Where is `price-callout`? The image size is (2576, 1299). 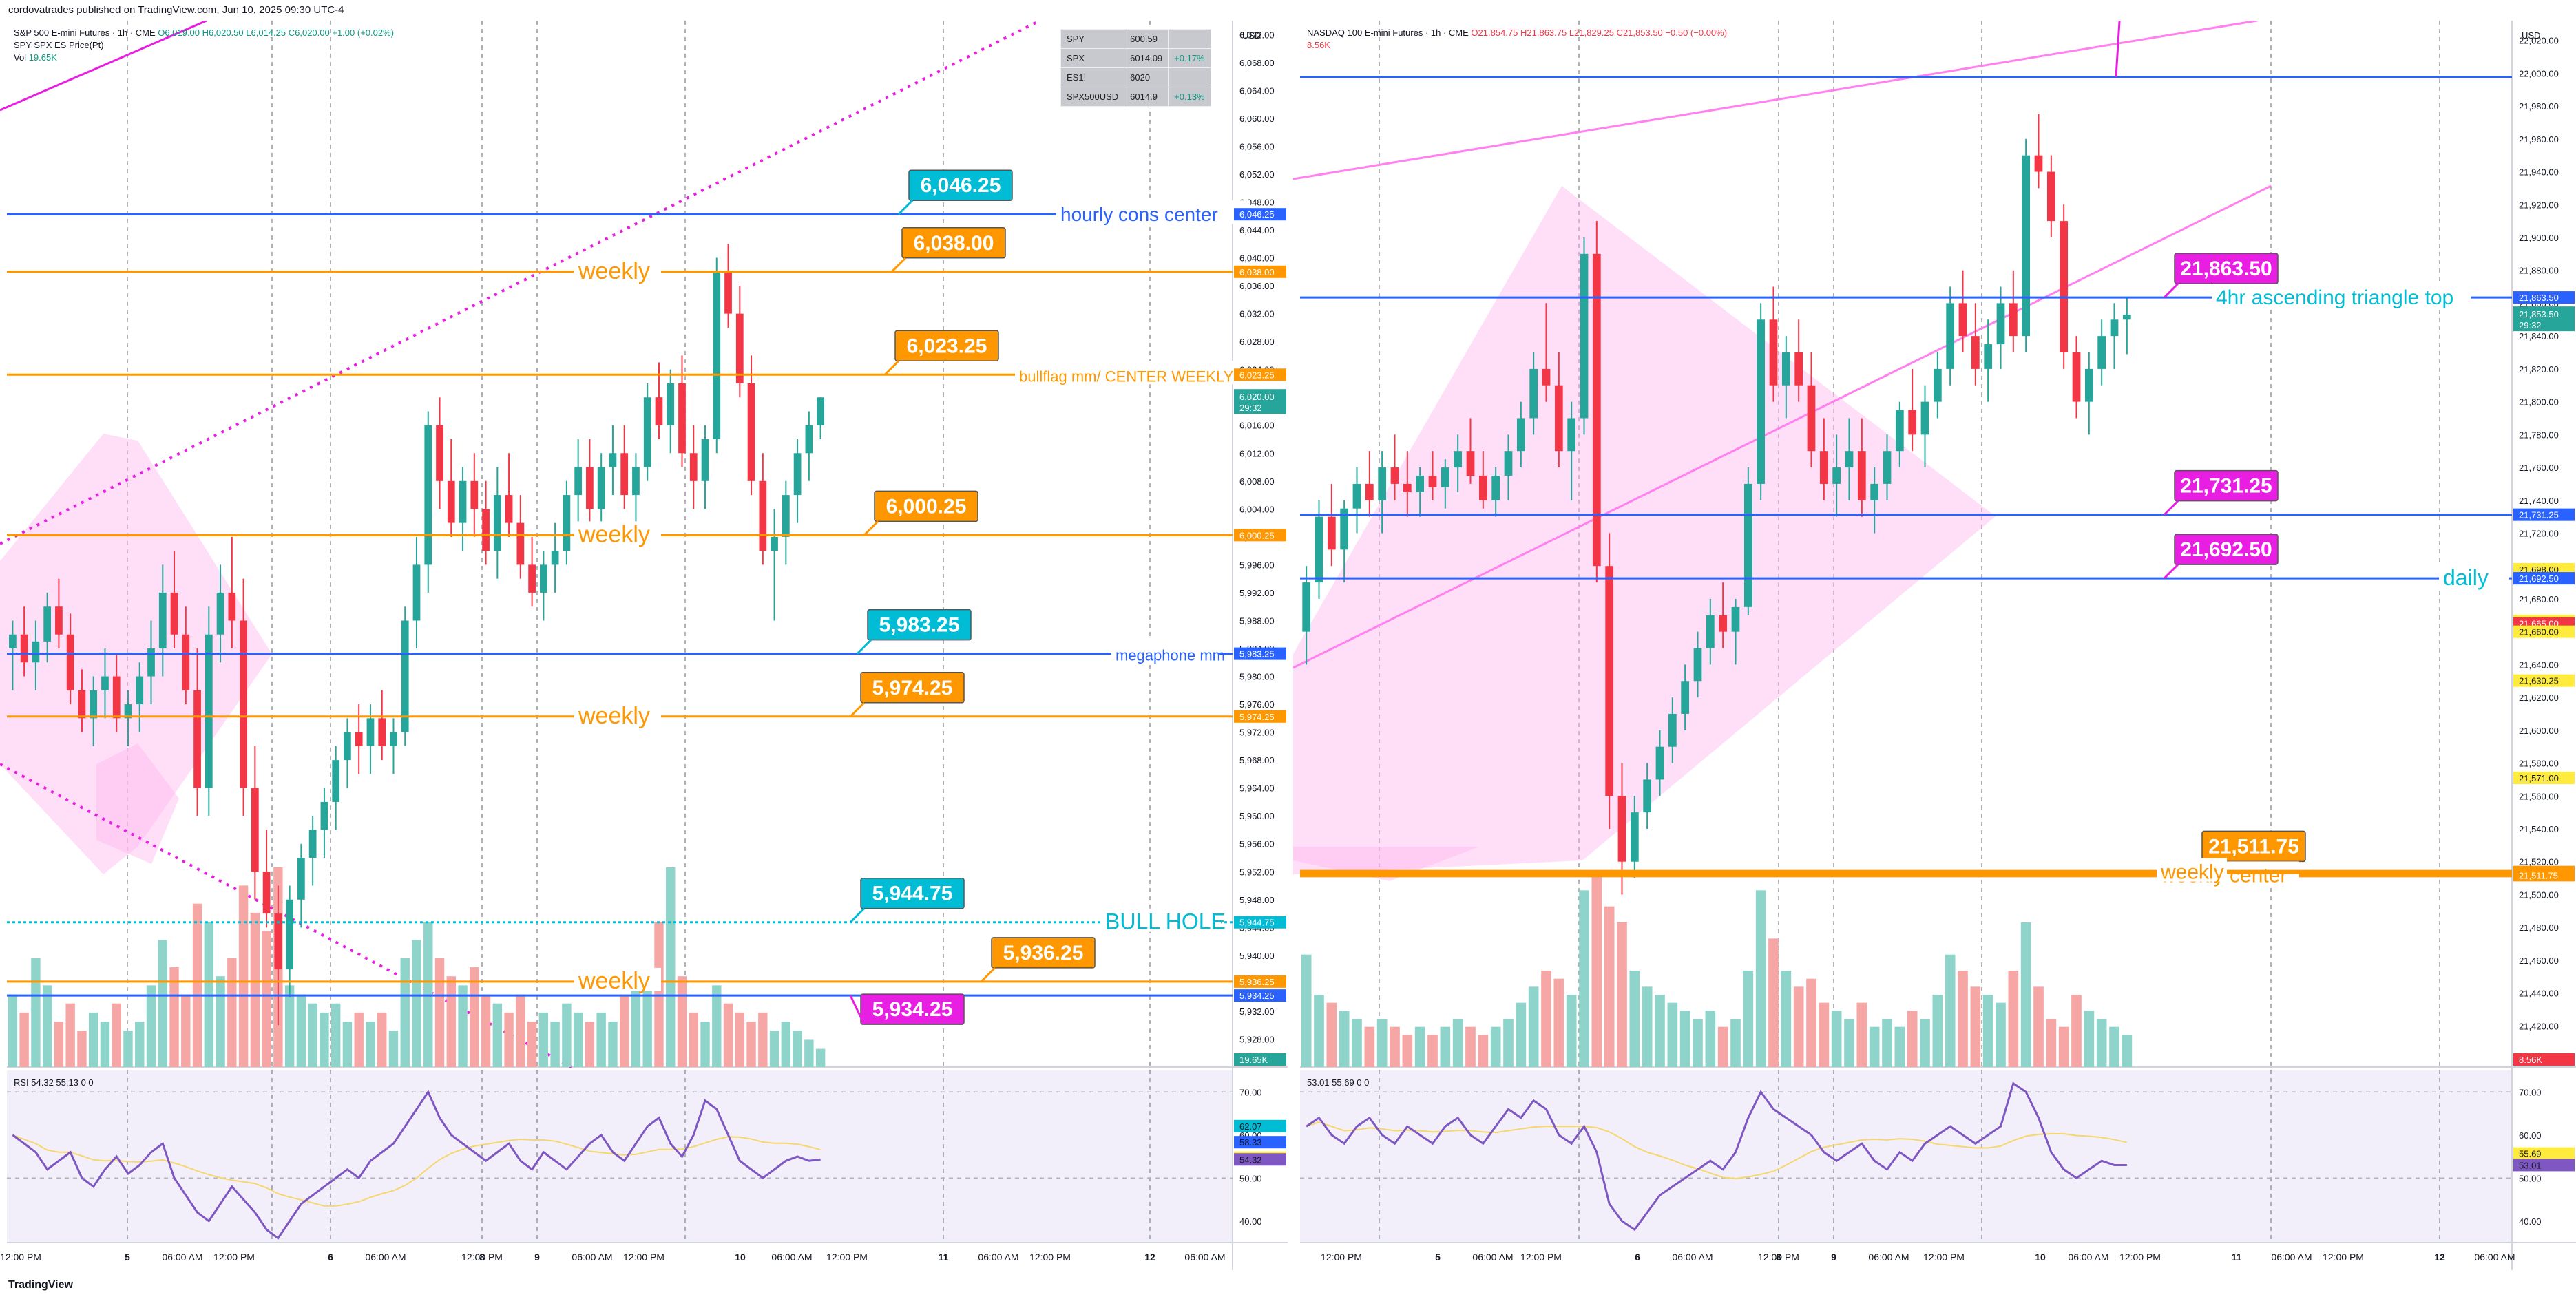
price-callout is located at coordinates (2226, 485).